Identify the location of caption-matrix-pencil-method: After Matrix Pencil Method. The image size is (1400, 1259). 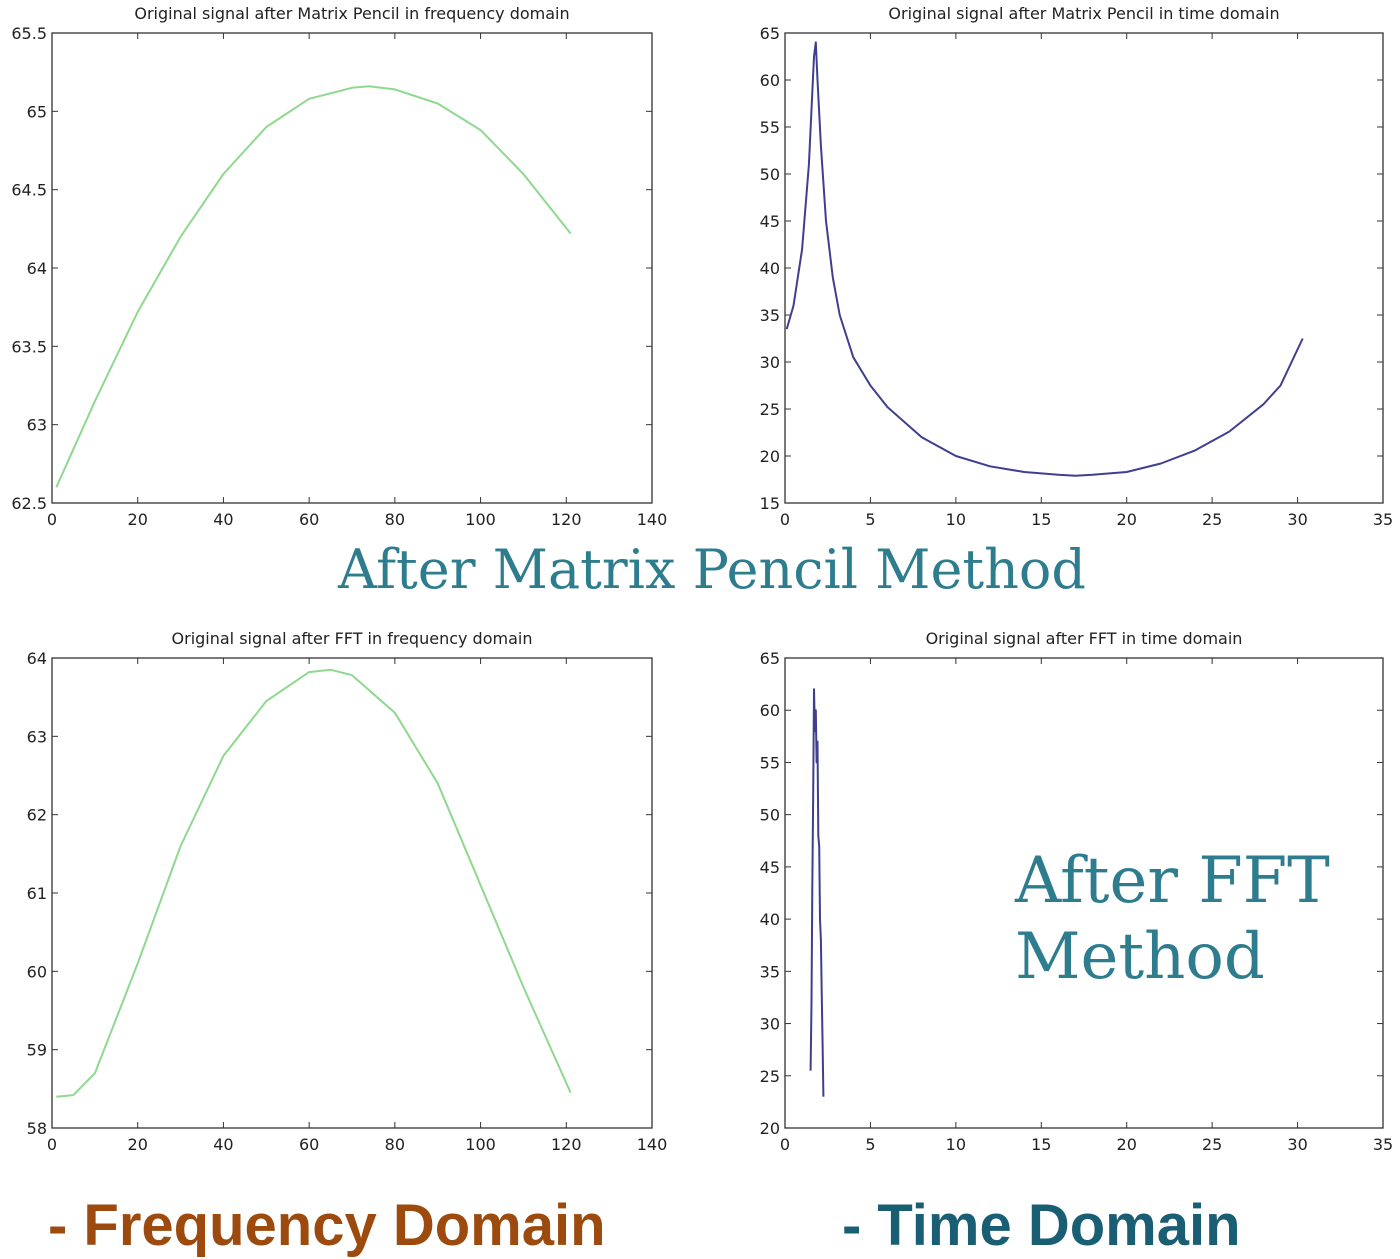
(712, 569).